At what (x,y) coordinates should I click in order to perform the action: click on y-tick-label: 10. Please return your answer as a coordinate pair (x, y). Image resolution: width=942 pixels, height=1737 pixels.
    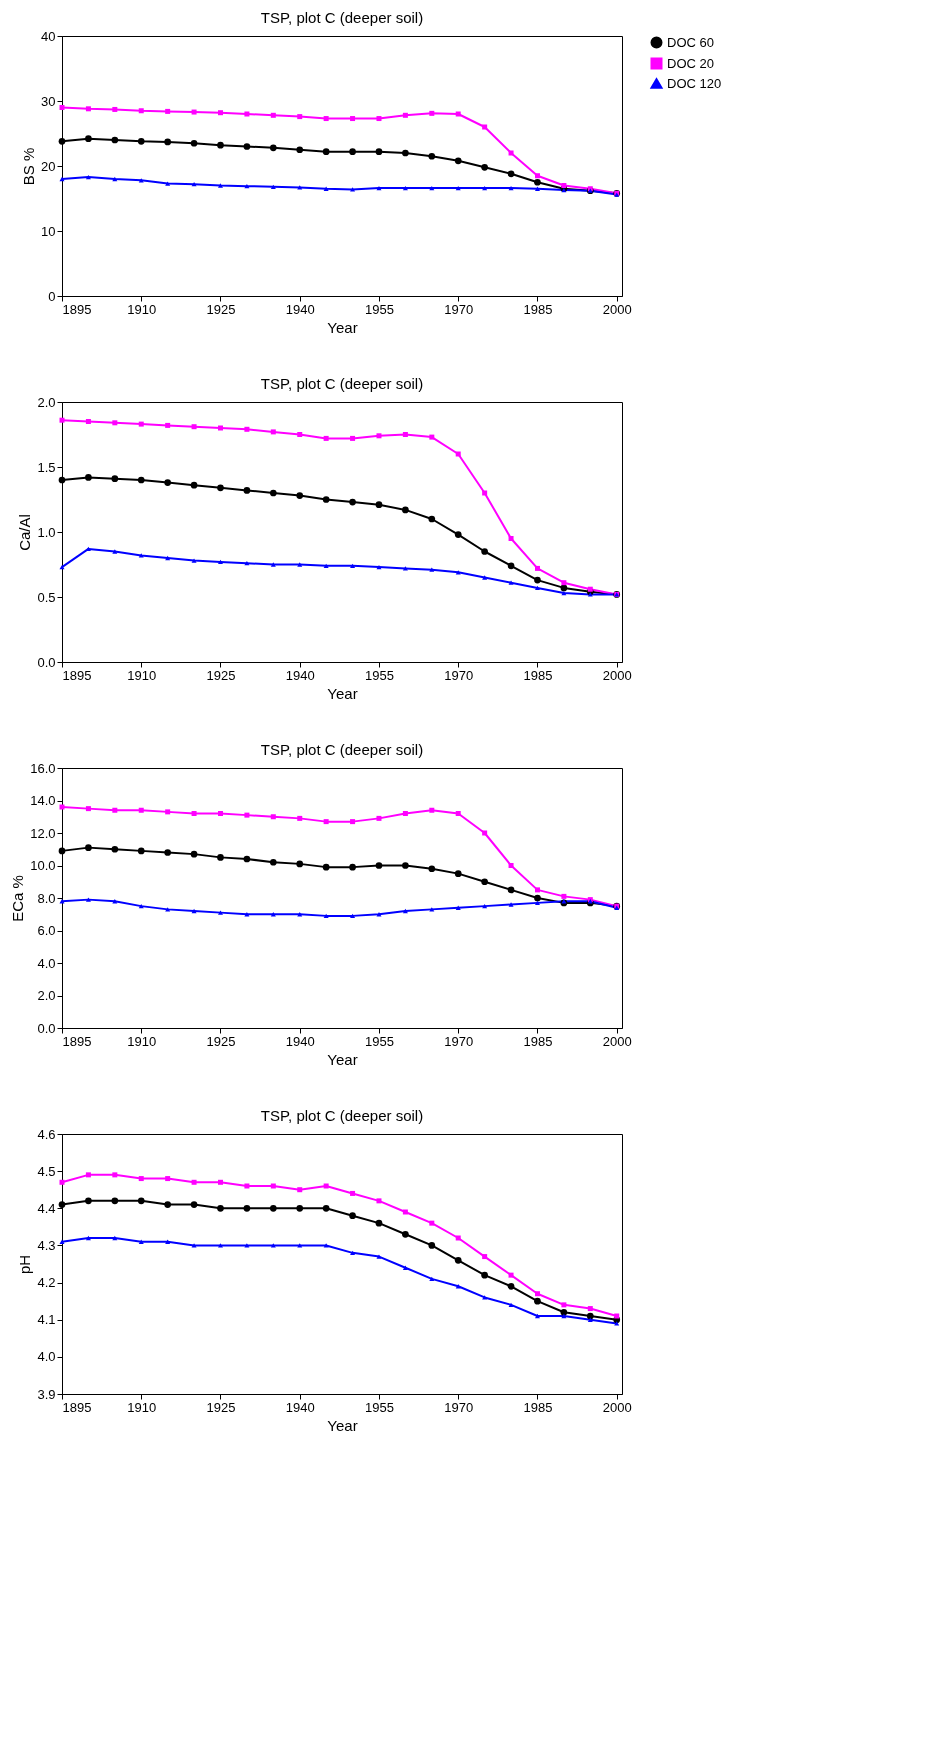
    Looking at the image, I should click on (48, 231).